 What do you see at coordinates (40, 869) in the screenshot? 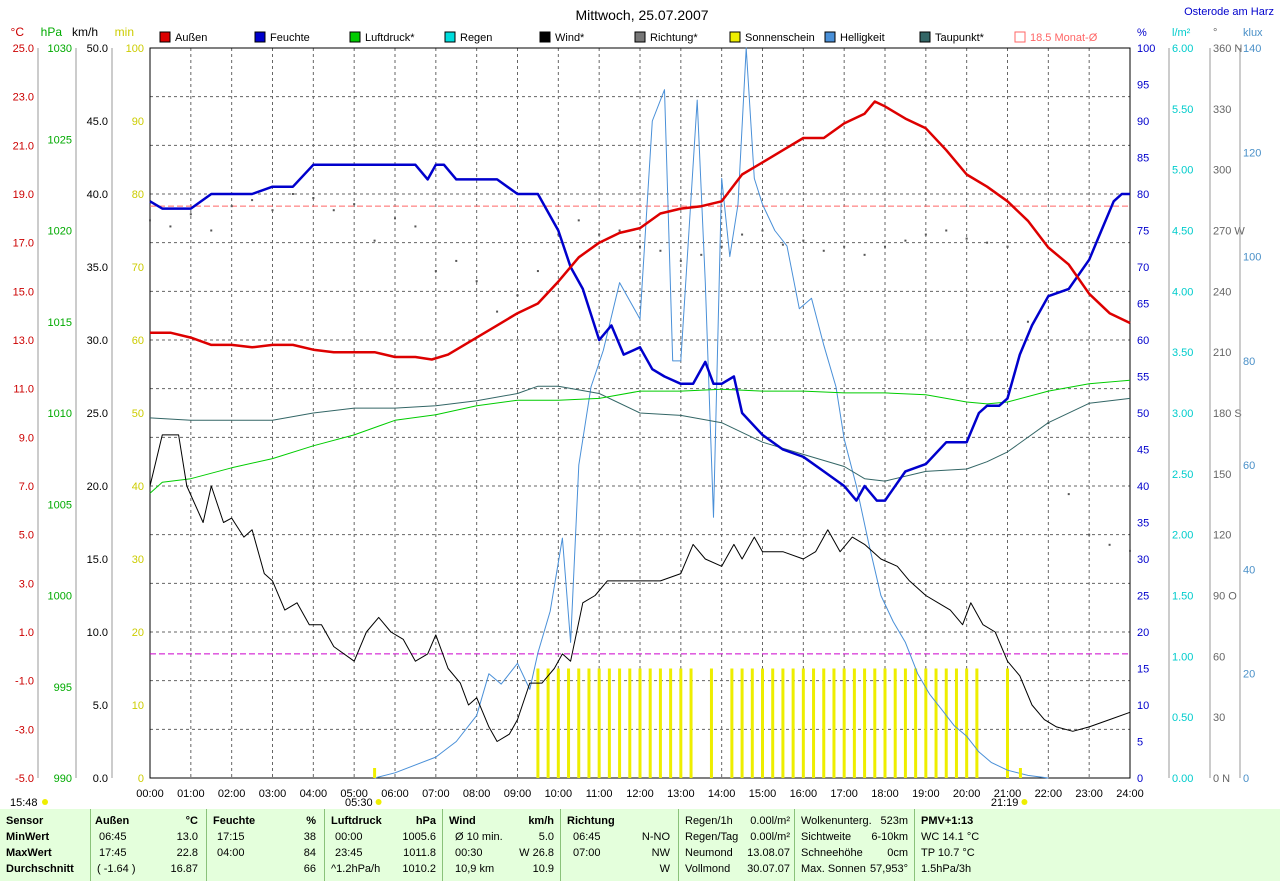
I see `row-label-avg: Durchschnitt` at bounding box center [40, 869].